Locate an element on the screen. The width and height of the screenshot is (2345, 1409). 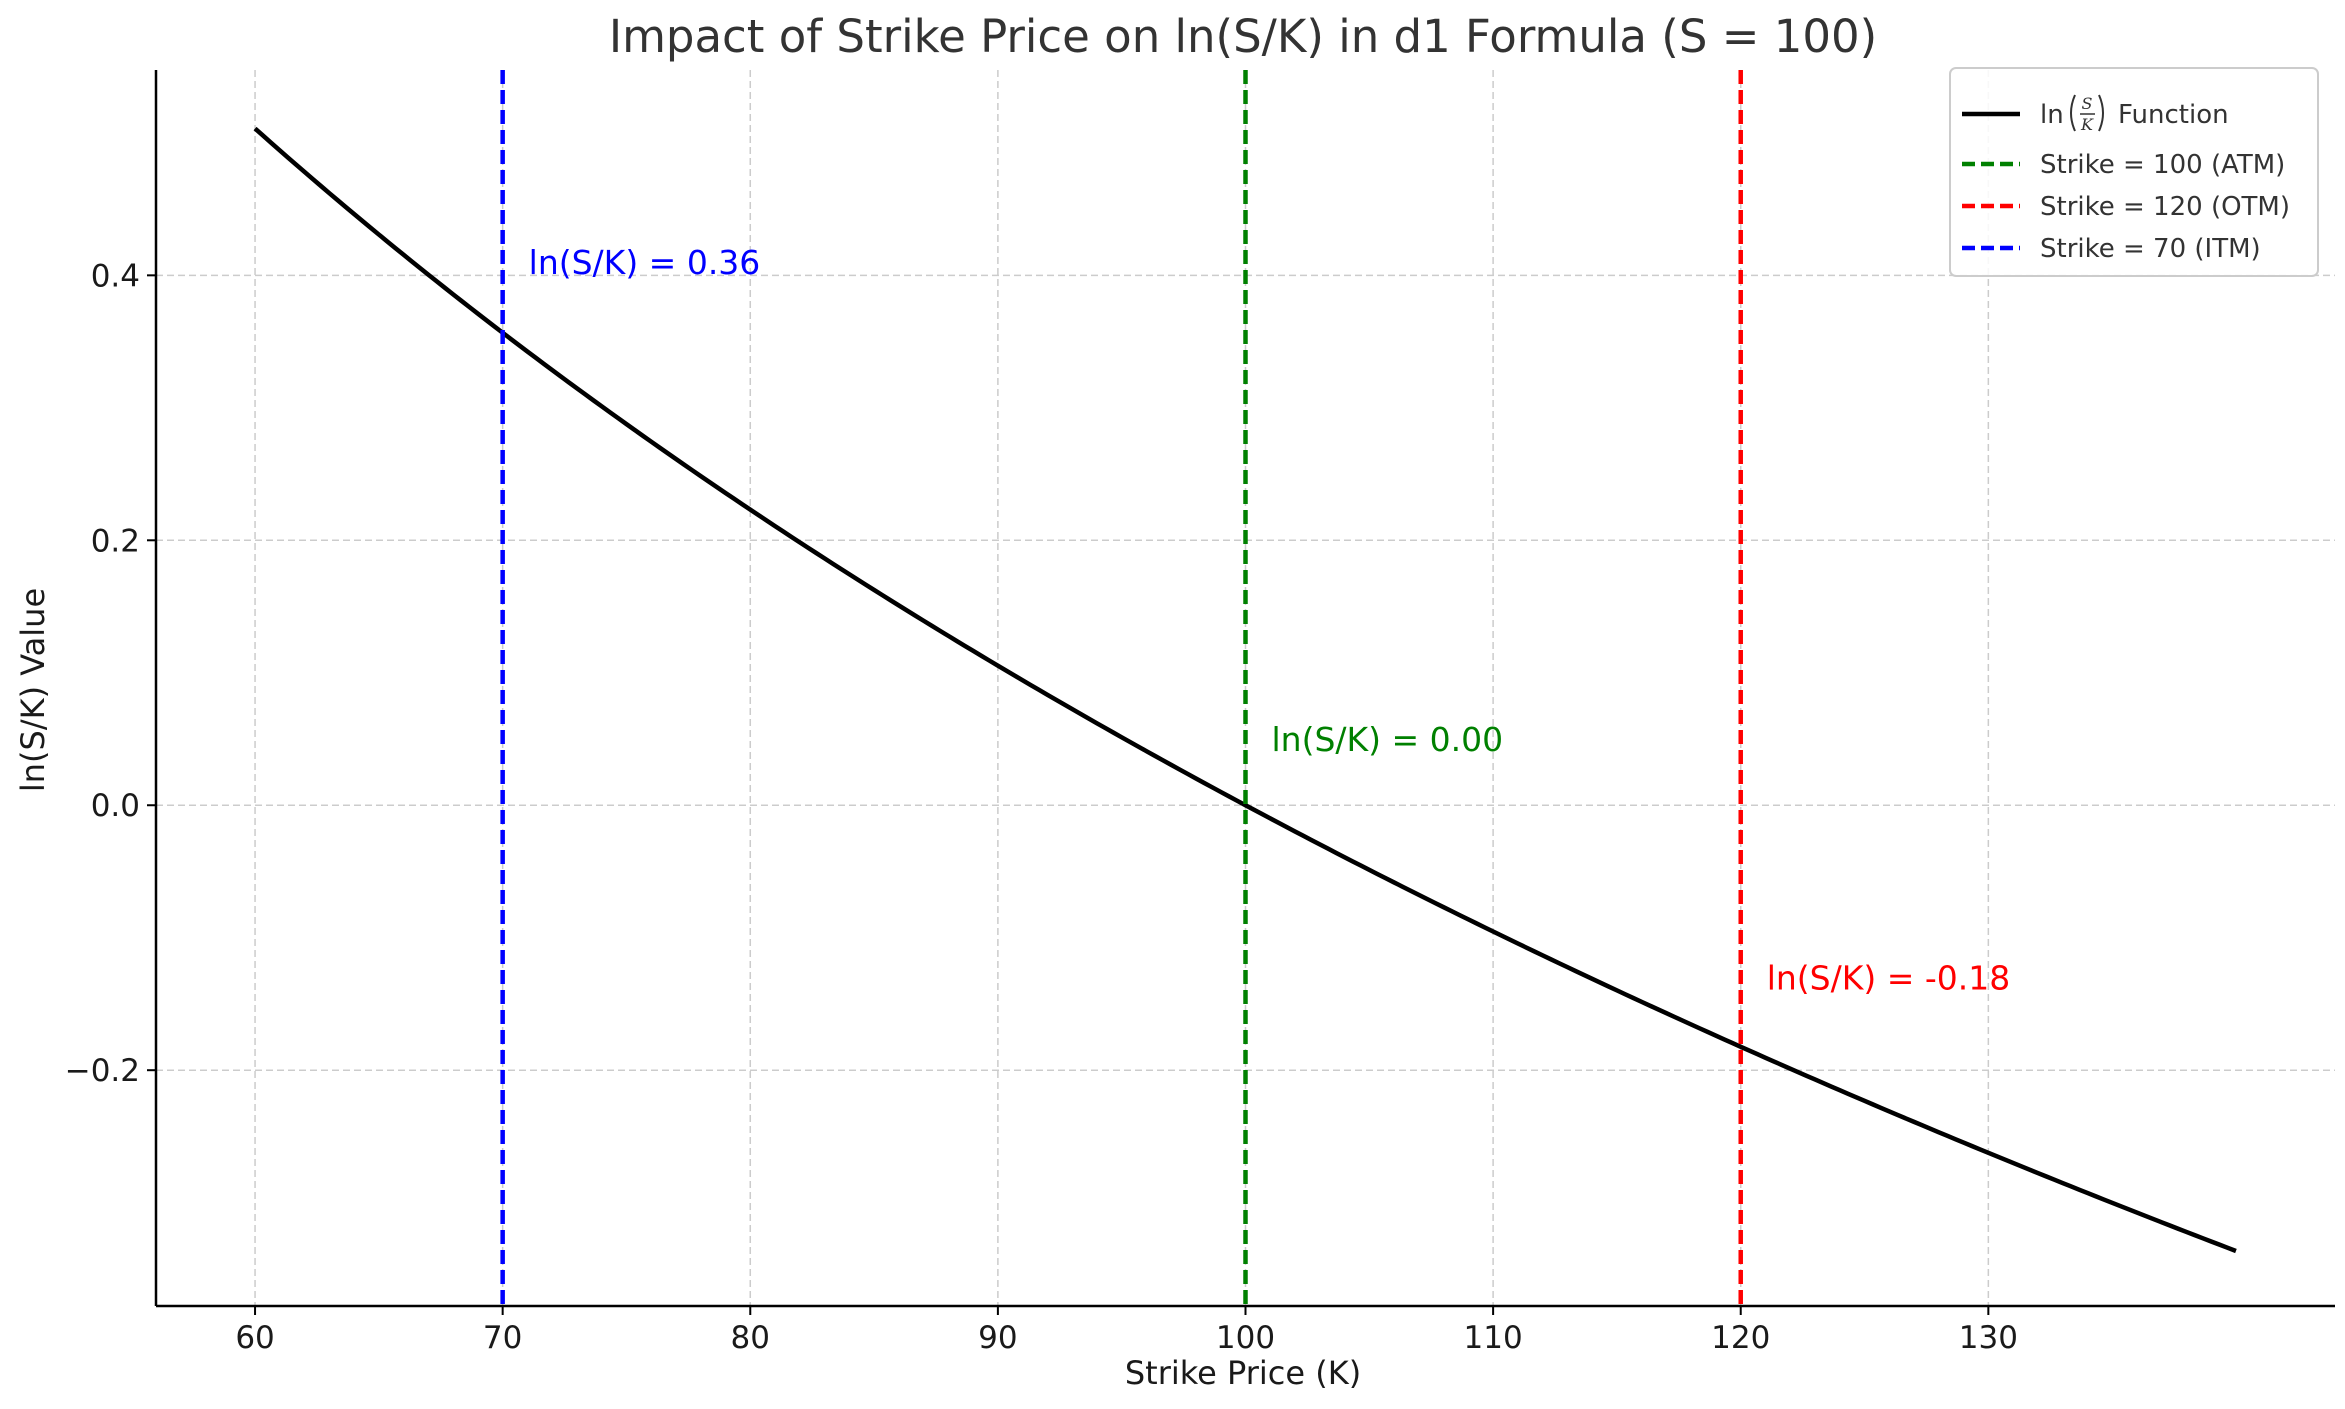
legend-frac-denominator: K is located at coordinates (2087, 124).